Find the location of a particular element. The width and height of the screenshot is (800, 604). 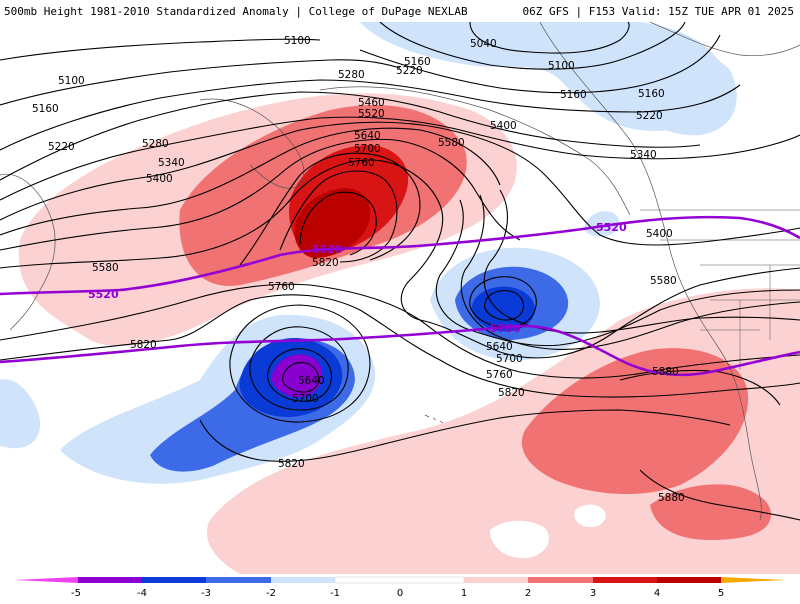

state-borders is located at coordinates (720, 289).